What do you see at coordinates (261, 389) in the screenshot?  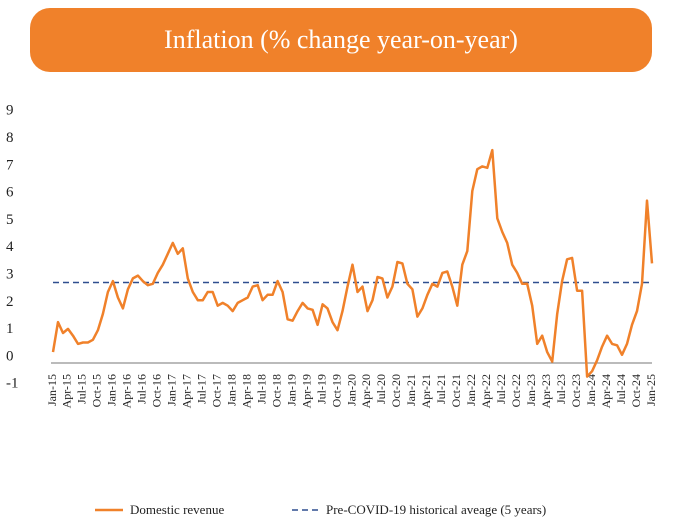 I see `x-tick-label: Jul-18` at bounding box center [261, 389].